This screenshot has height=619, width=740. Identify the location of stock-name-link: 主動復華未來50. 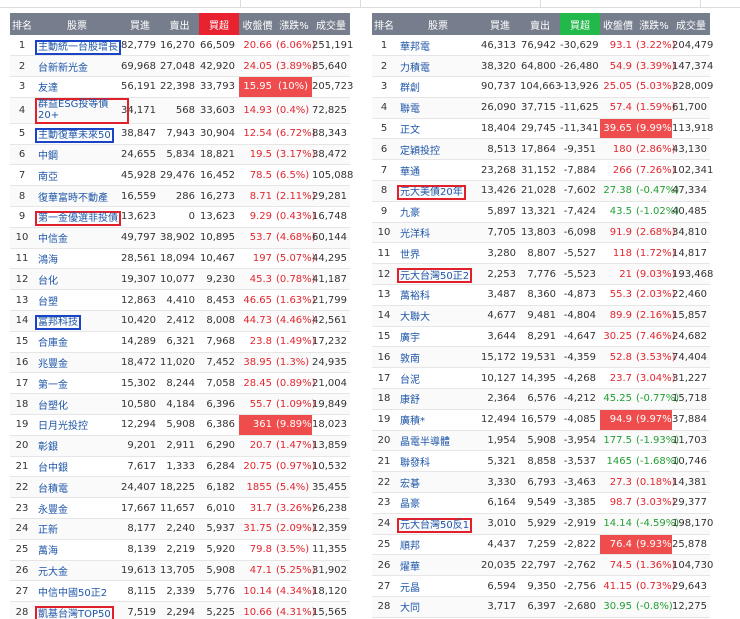
(77, 134).